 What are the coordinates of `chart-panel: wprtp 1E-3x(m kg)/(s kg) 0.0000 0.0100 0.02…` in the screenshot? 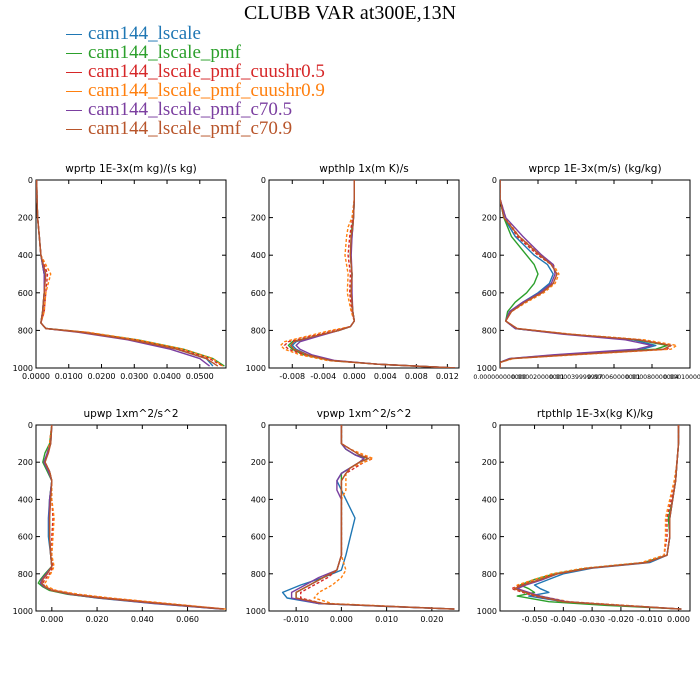 It's located at (120, 272).